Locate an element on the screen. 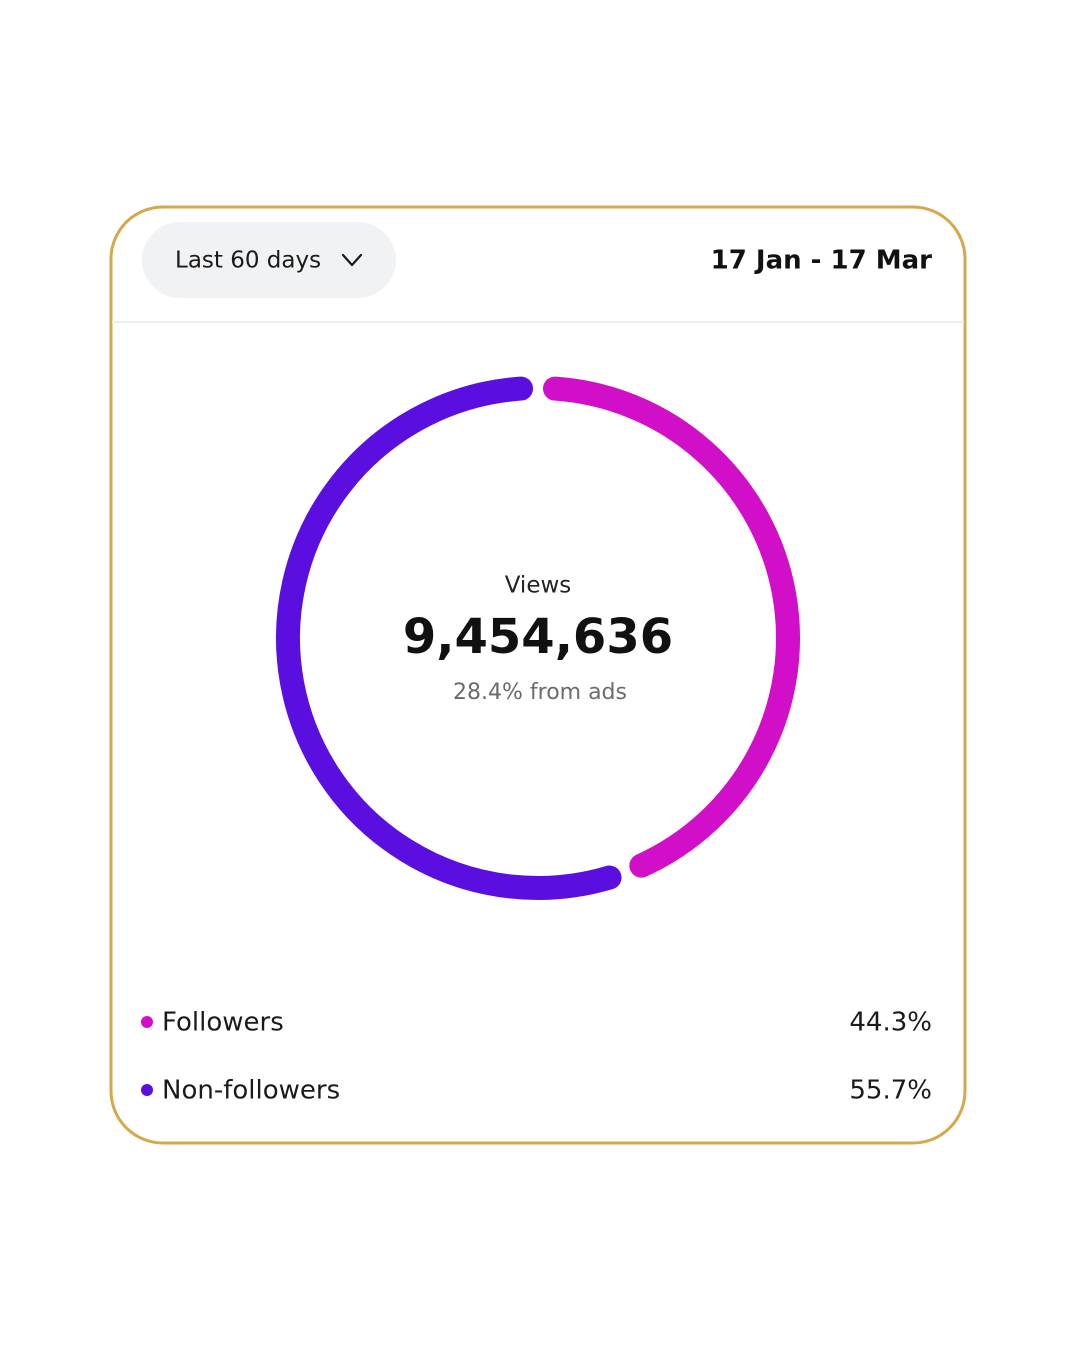 The image size is (1080, 1350). period-label: Last 60 days is located at coordinates (248, 261).